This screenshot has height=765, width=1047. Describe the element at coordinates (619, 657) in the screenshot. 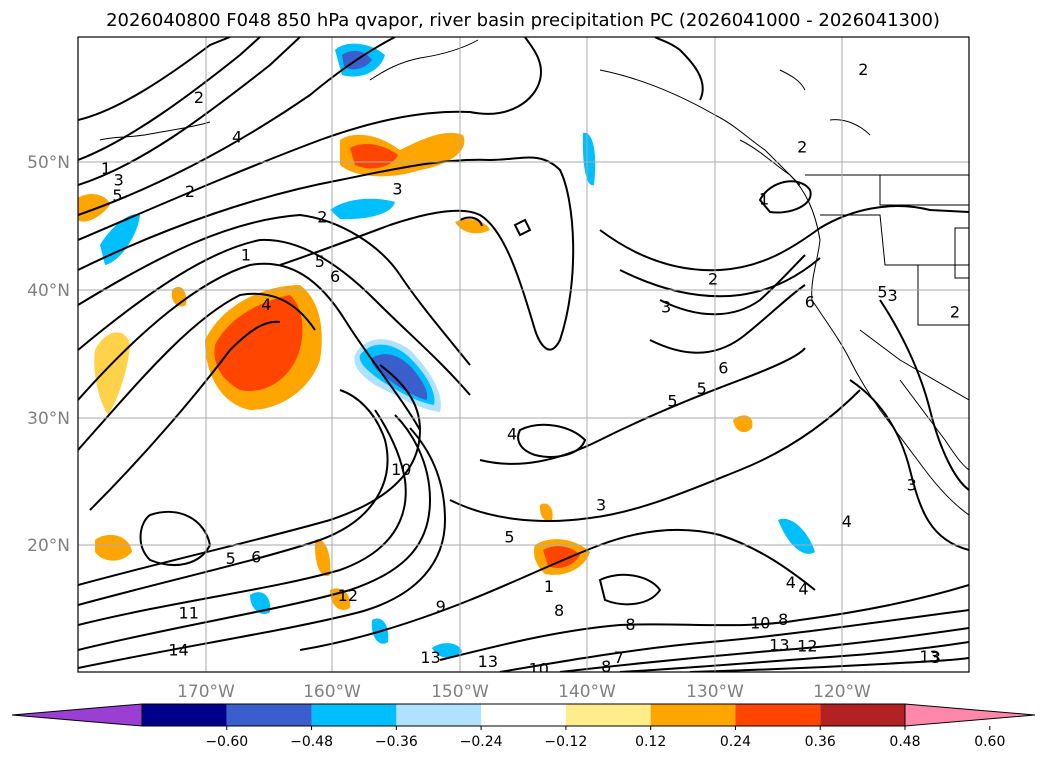

I see `contour-label: 7` at that location.